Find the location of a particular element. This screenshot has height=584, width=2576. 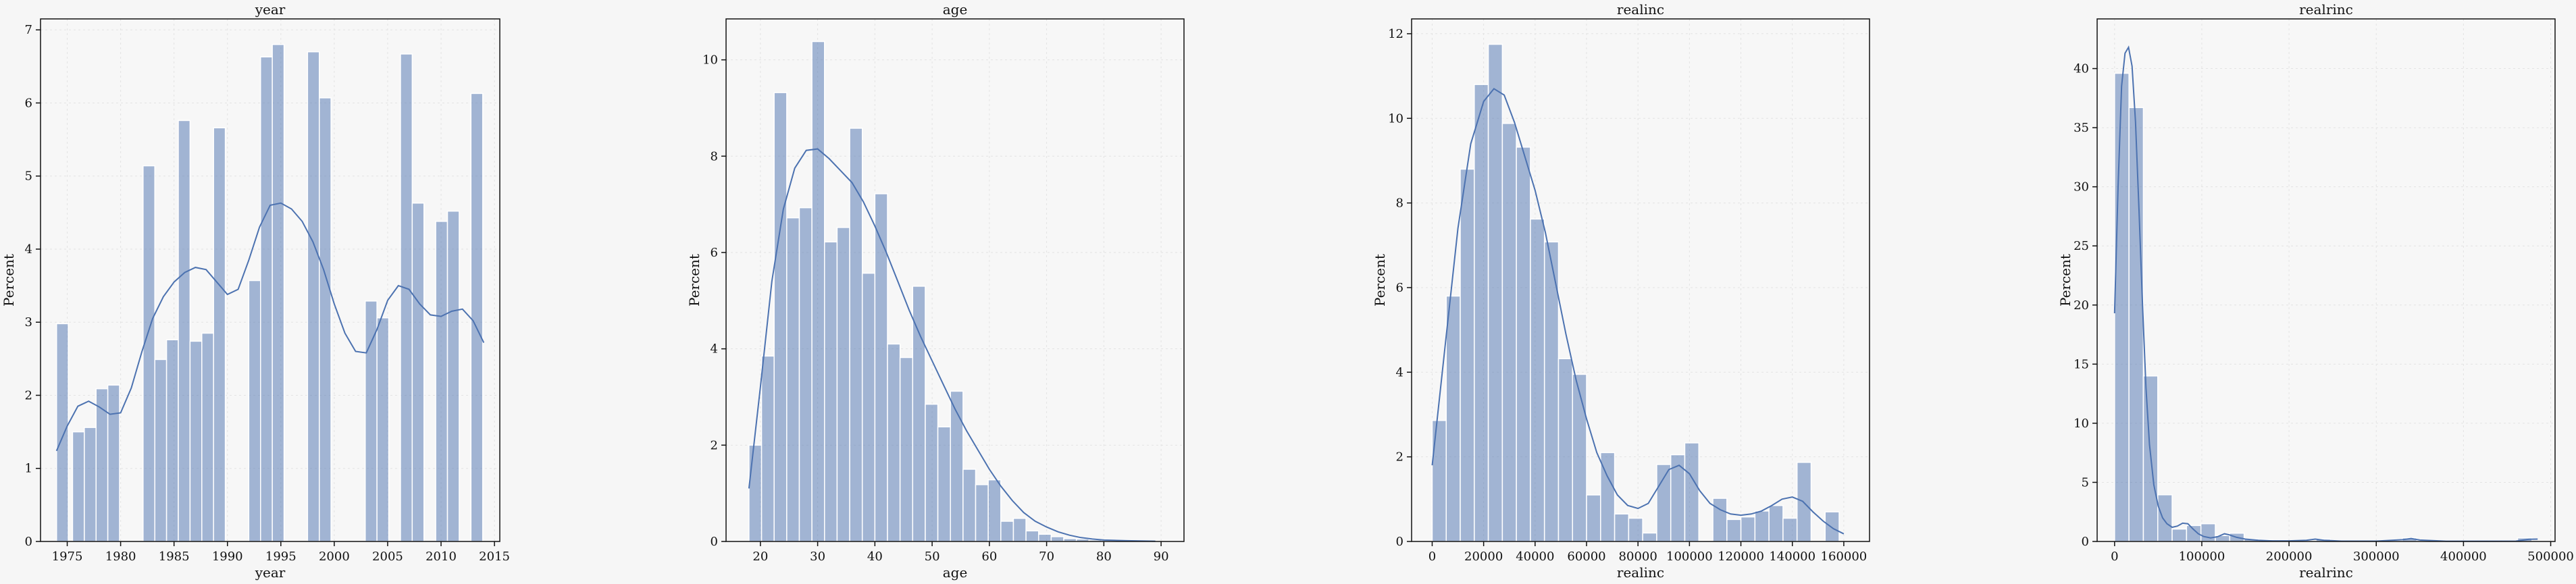

x-tick-label: 400000 is located at coordinates (2463, 557).